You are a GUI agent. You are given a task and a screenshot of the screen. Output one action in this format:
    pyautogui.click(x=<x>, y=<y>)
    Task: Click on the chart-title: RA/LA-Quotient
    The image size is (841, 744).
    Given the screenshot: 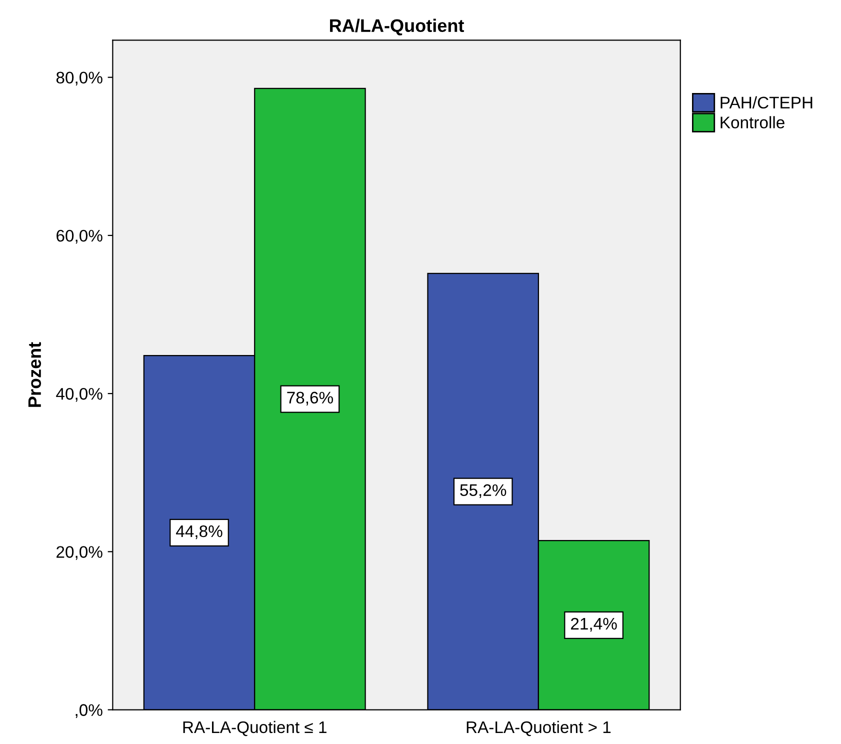 What is the action you would take?
    pyautogui.click(x=397, y=27)
    